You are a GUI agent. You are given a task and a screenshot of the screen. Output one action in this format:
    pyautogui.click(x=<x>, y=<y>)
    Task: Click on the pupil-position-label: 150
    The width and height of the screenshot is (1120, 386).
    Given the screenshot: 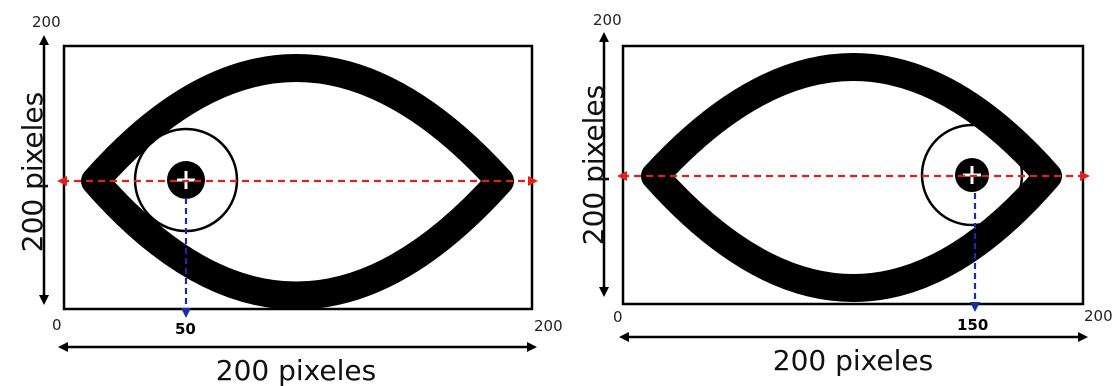 What is the action you would take?
    pyautogui.click(x=972, y=325)
    